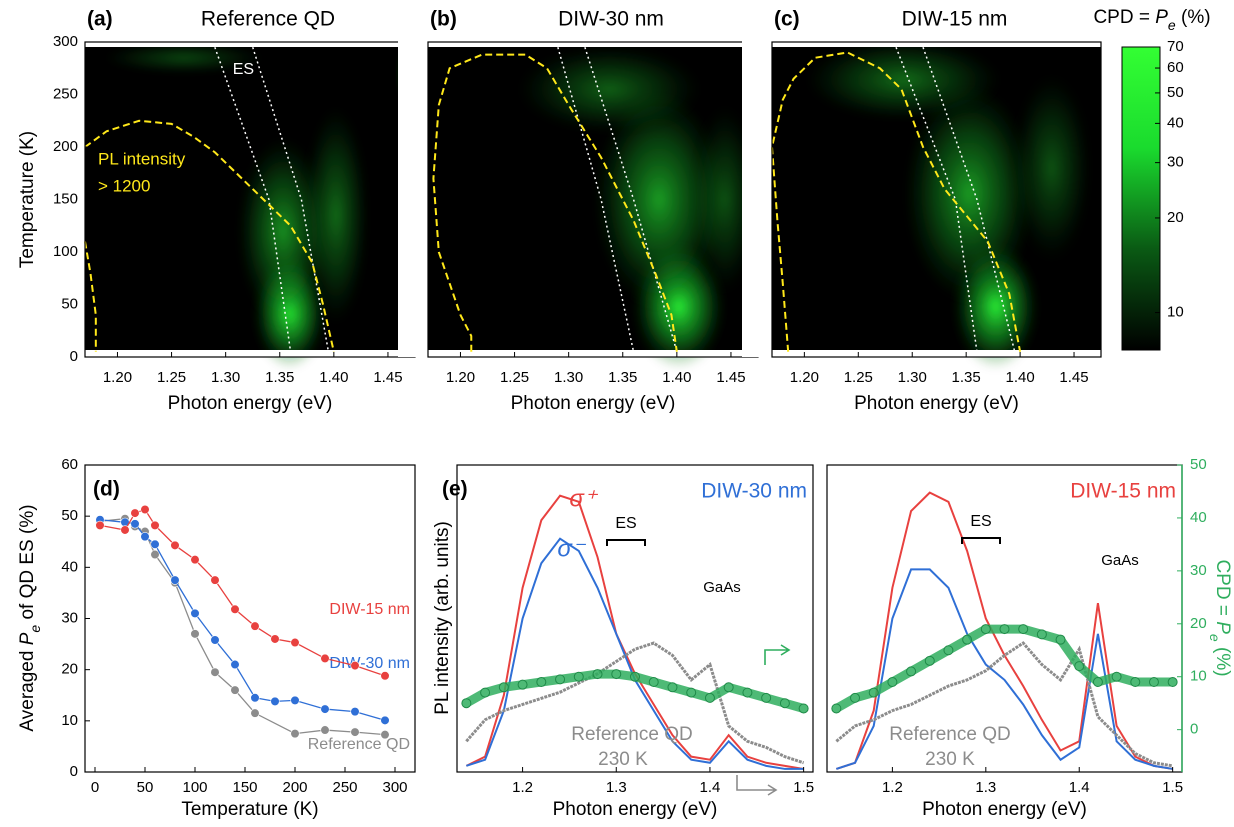 The height and width of the screenshot is (827, 1234). Describe the element at coordinates (27, 564) in the screenshot. I see `label-part: of QD ES (%)` at that location.